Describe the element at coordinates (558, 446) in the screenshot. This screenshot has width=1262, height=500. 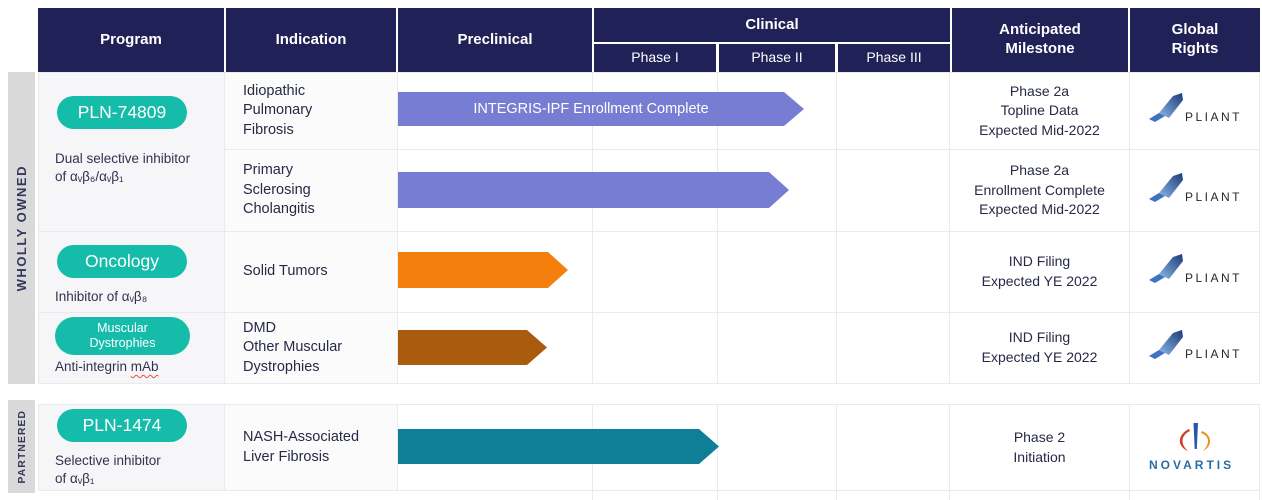
I see `progress-arrow-nash` at that location.